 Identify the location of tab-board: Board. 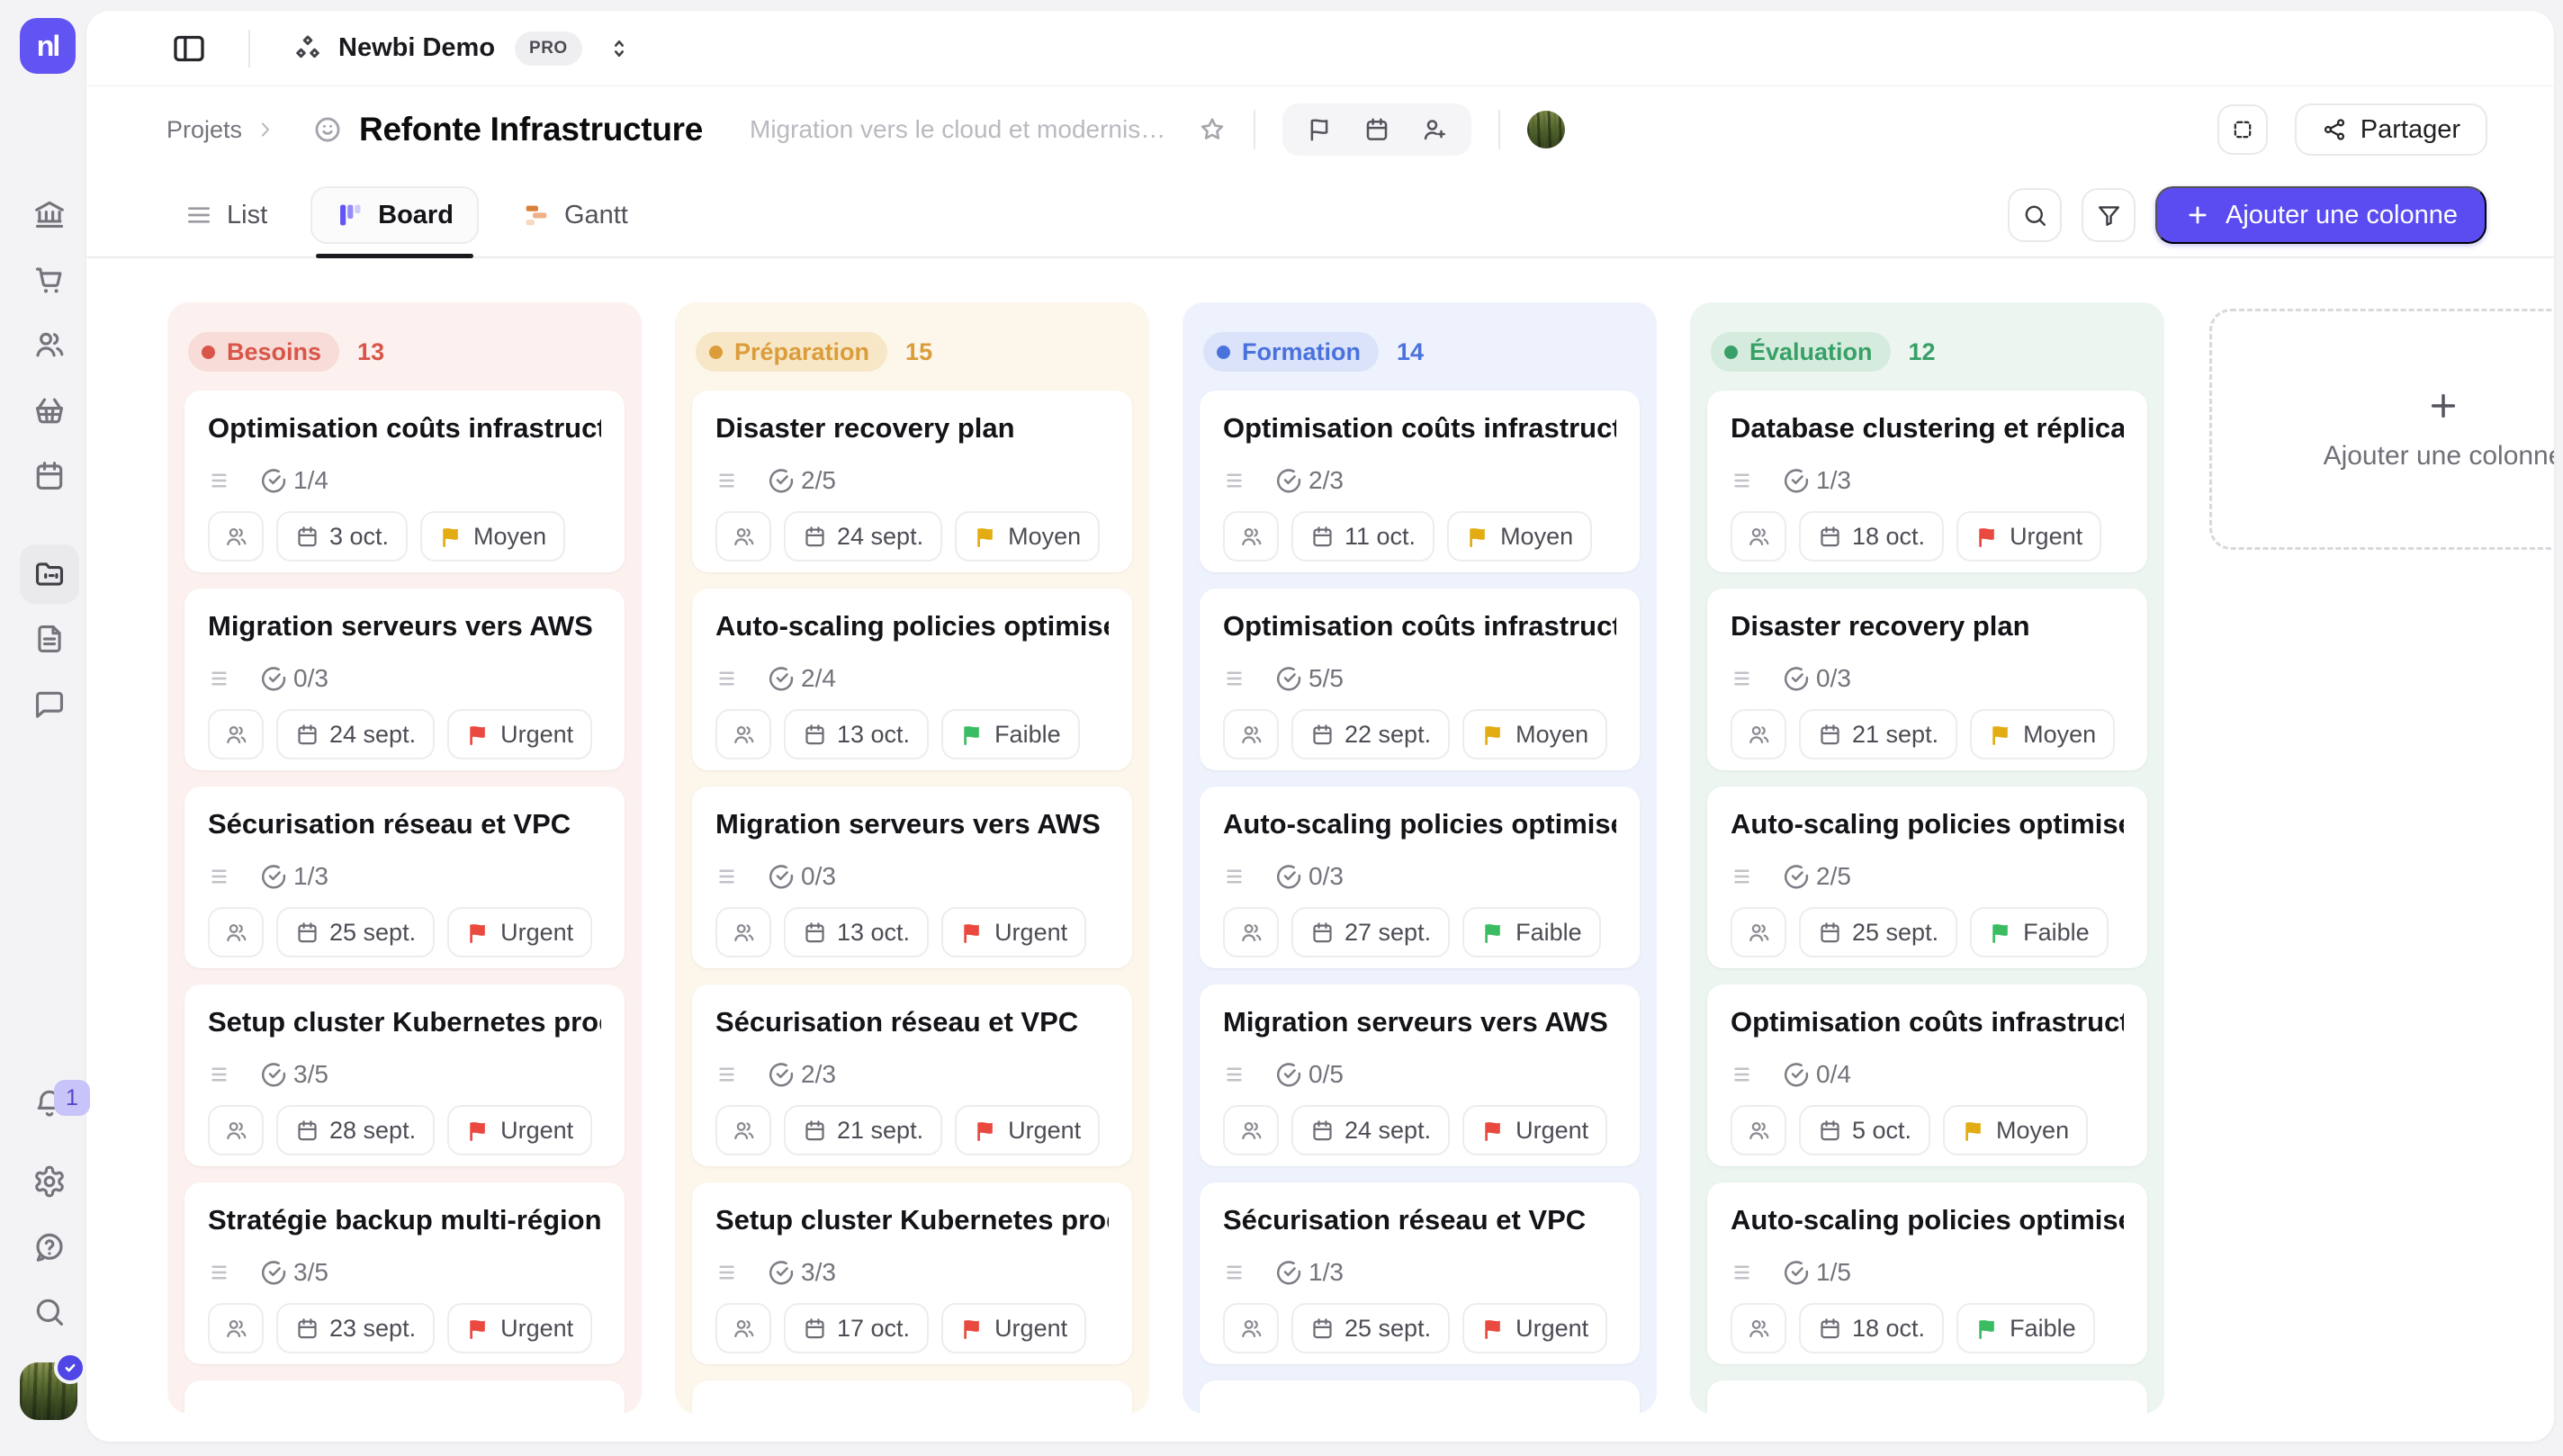
(394, 222).